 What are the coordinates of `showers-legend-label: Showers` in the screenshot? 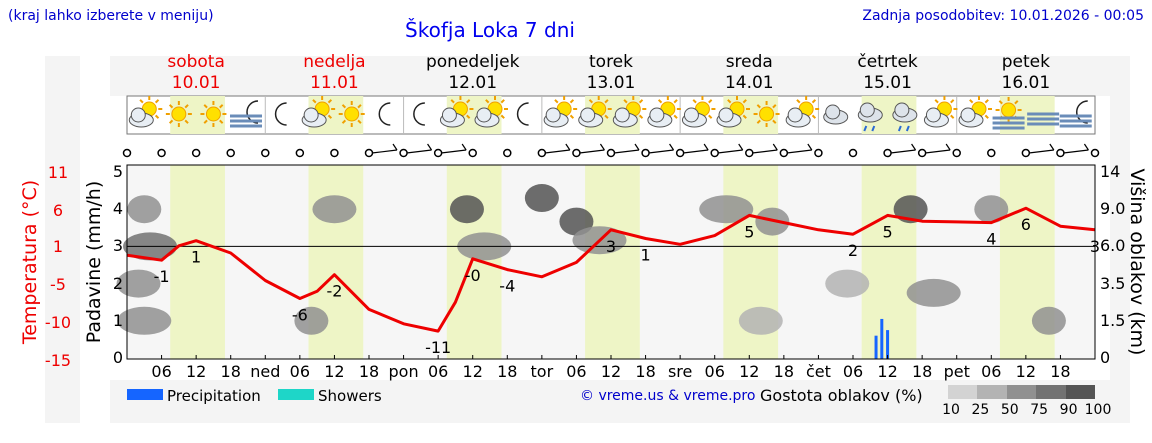 It's located at (350, 396).